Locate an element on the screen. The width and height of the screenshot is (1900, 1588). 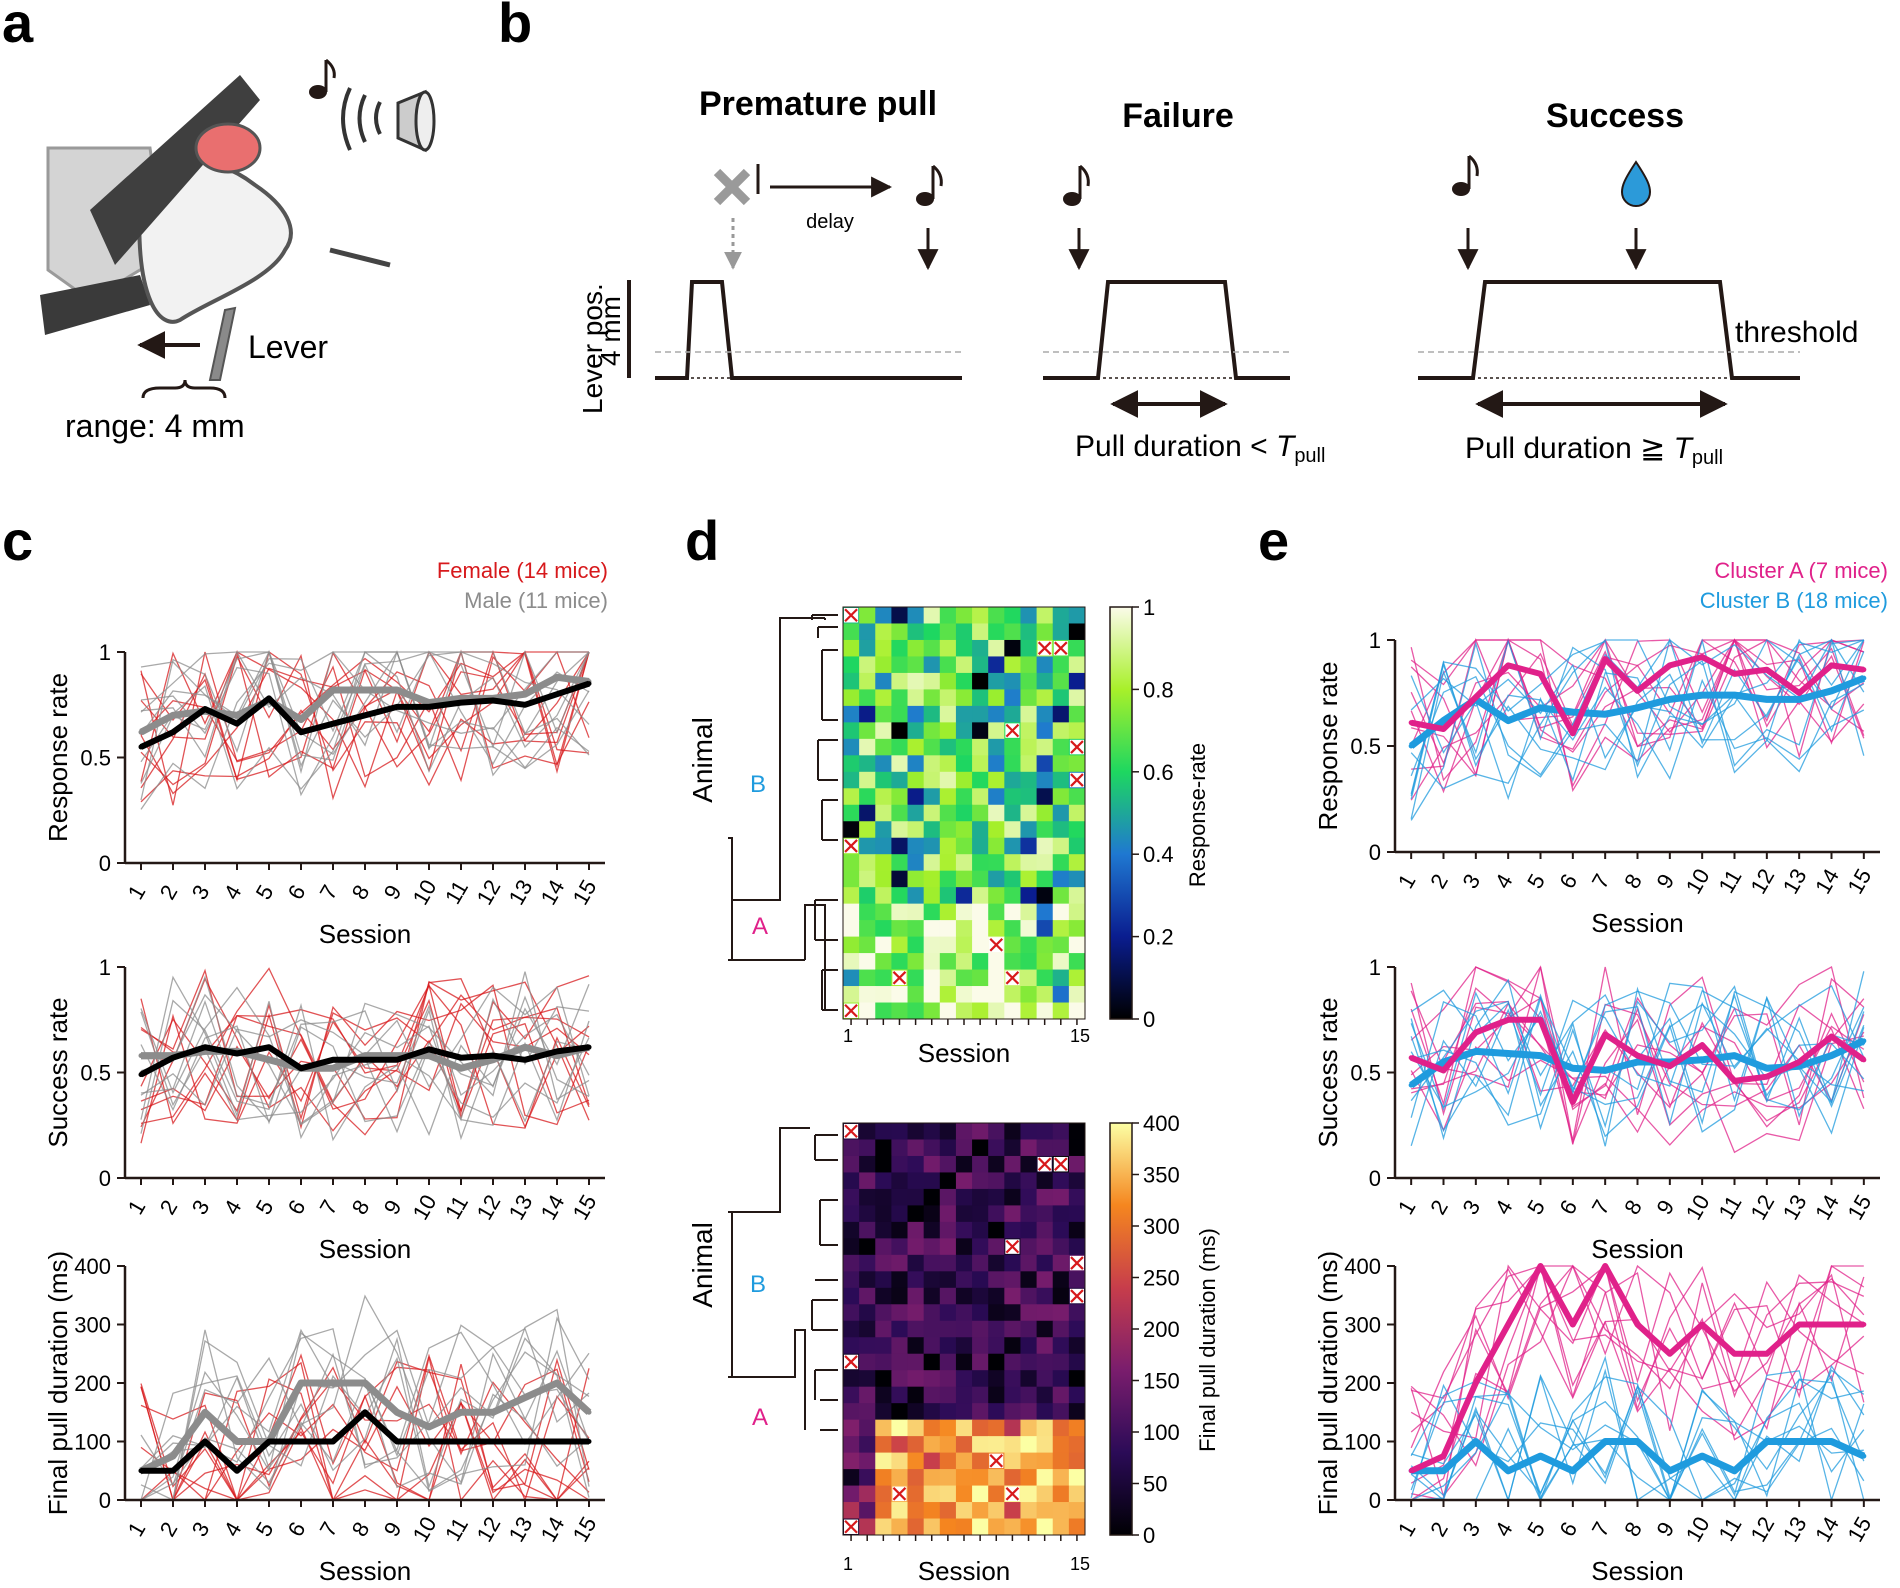
x-tick-label: 6 is located at coordinates (297, 1207).